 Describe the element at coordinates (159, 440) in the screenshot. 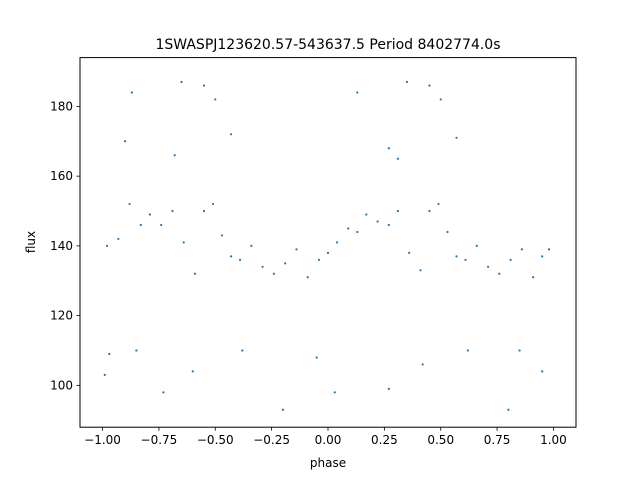

I see `x-tick-label: −0.75` at that location.